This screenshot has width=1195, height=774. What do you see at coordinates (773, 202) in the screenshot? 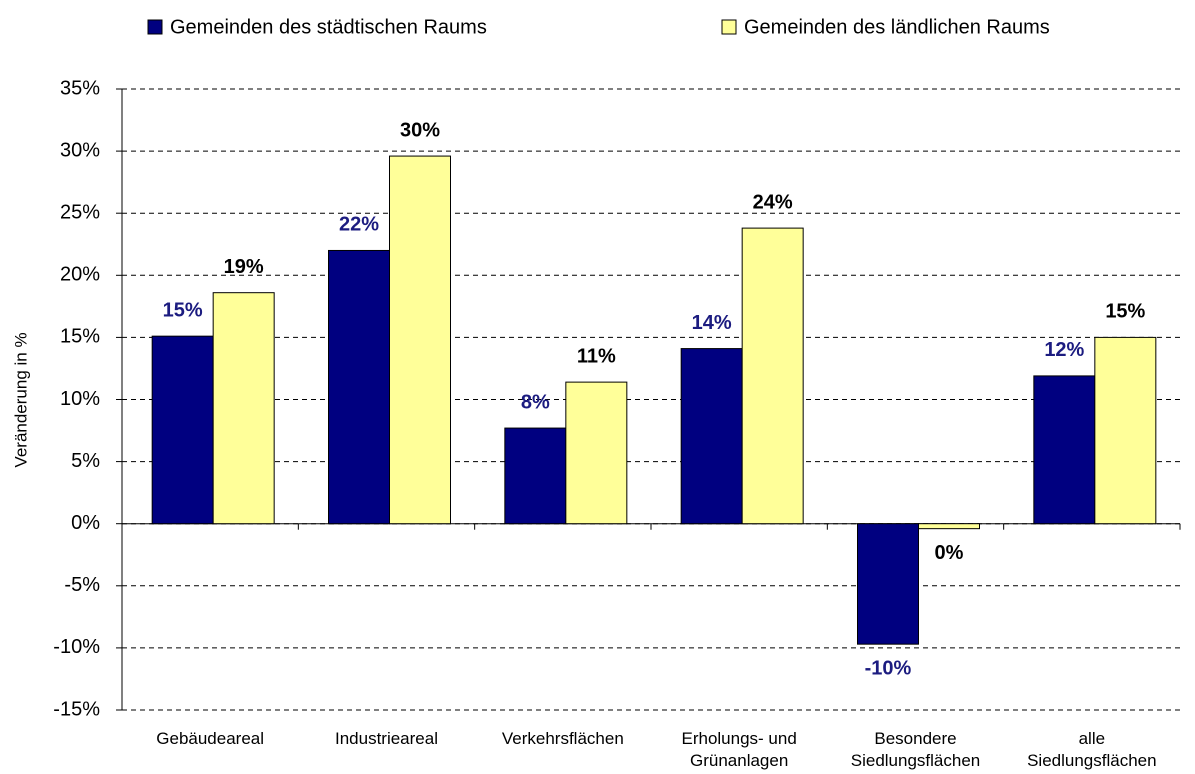
I see `data-label: 24%` at bounding box center [773, 202].